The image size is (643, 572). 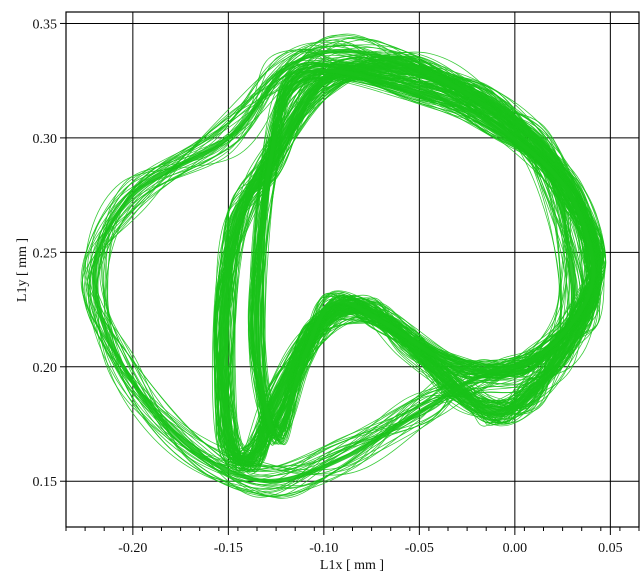 What do you see at coordinates (45, 253) in the screenshot?
I see `y-tick-label: 0.25` at bounding box center [45, 253].